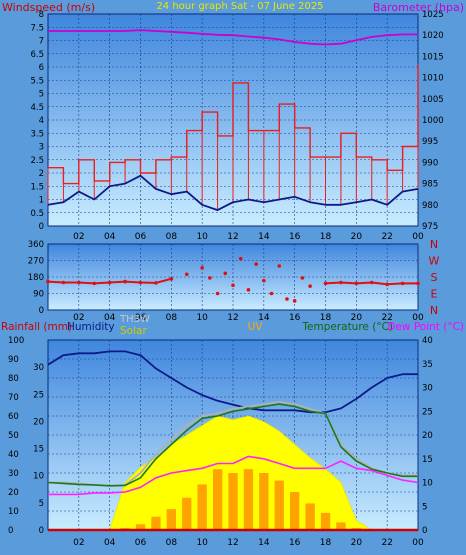  Describe the element at coordinates (433, 79) in the screenshot. I see `barometer-y-tick-label: 1010` at that location.